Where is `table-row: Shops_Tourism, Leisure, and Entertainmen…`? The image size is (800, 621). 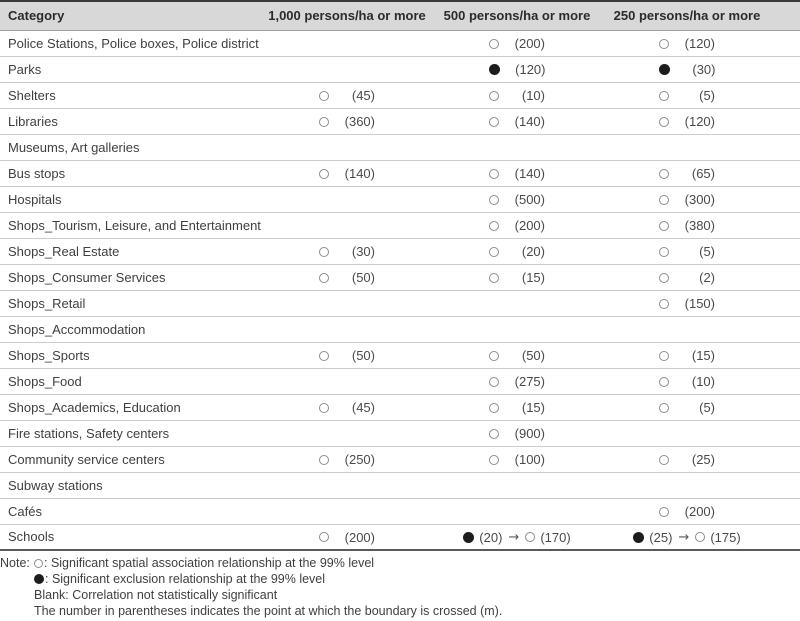 table-row: Shops_Tourism, Leisure, and Entertainmen… is located at coordinates (400, 225).